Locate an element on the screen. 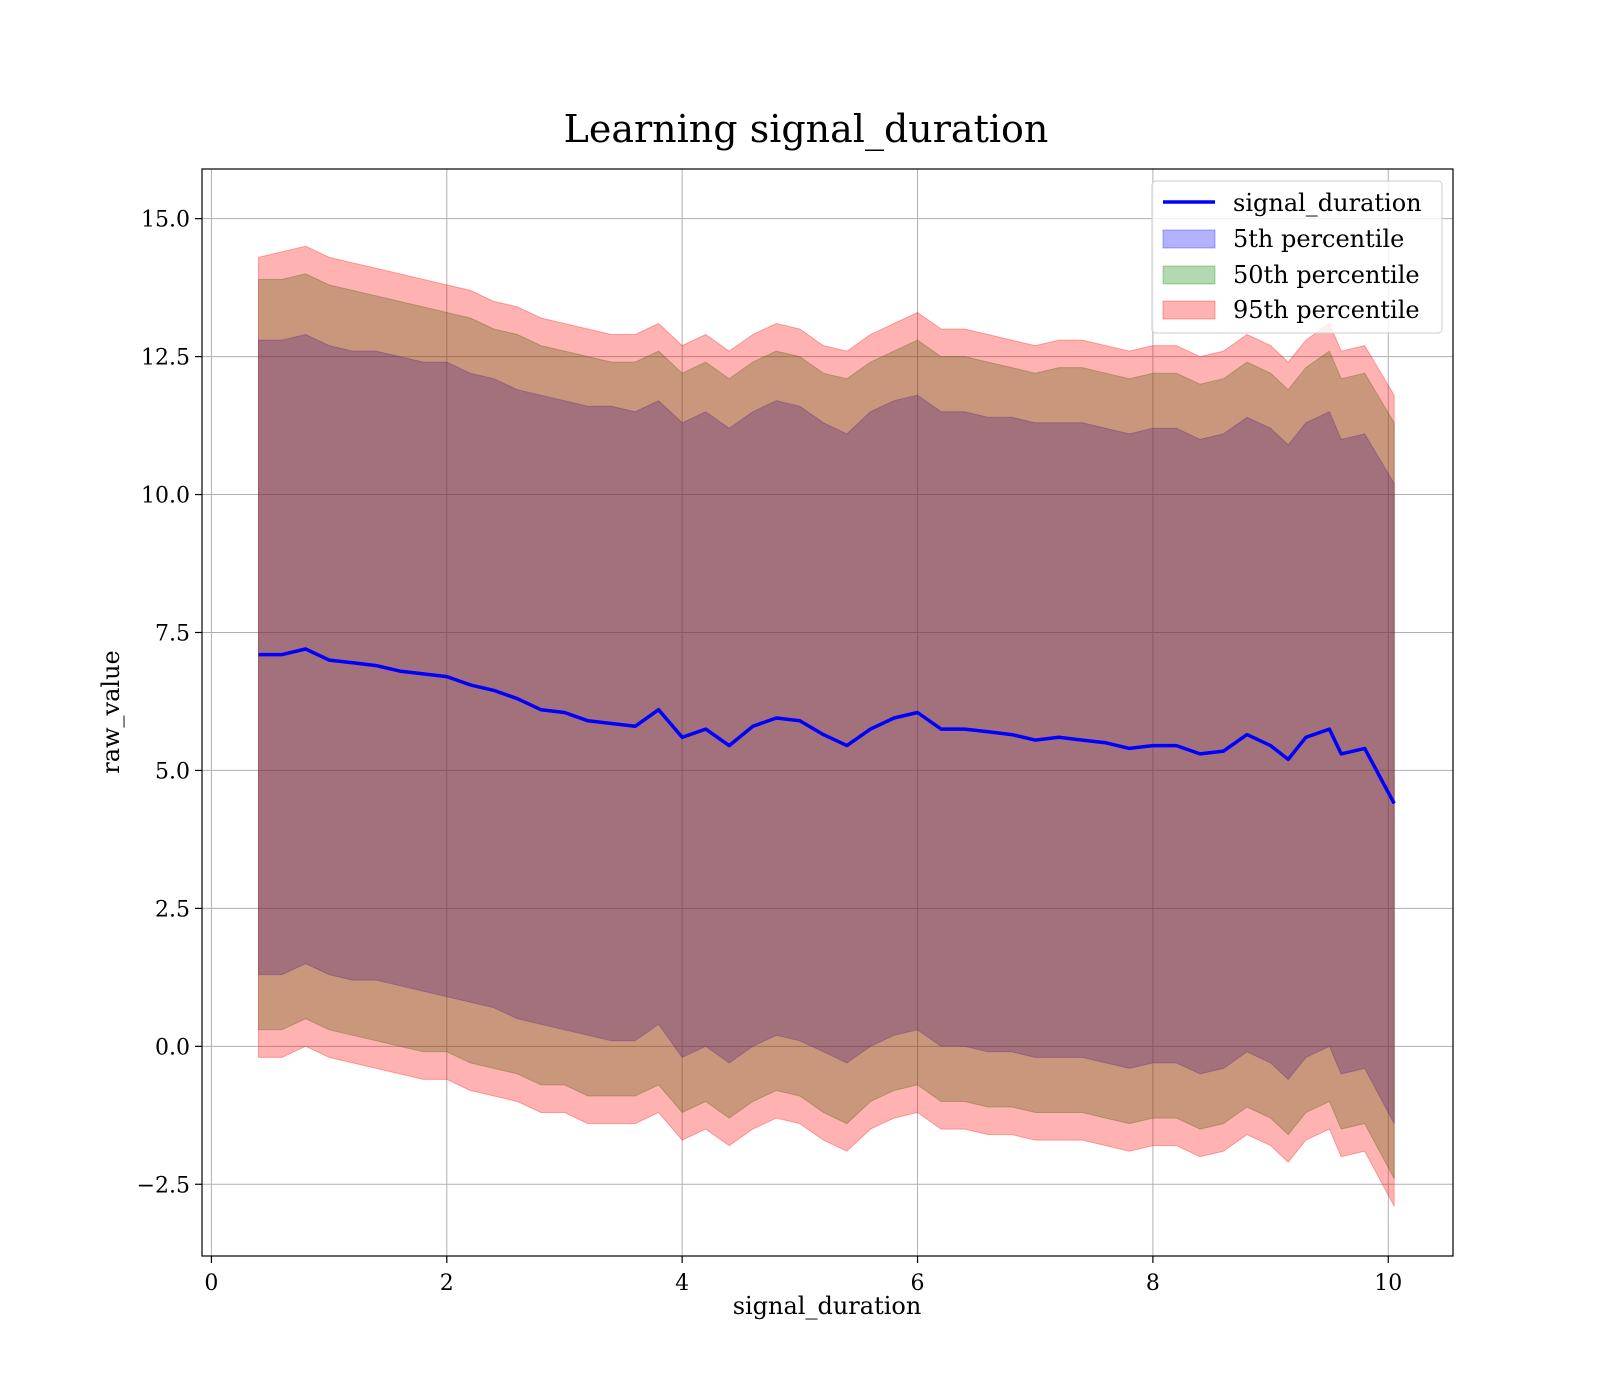 The height and width of the screenshot is (1400, 1600). x-tick-label: 10 is located at coordinates (1388, 1283).